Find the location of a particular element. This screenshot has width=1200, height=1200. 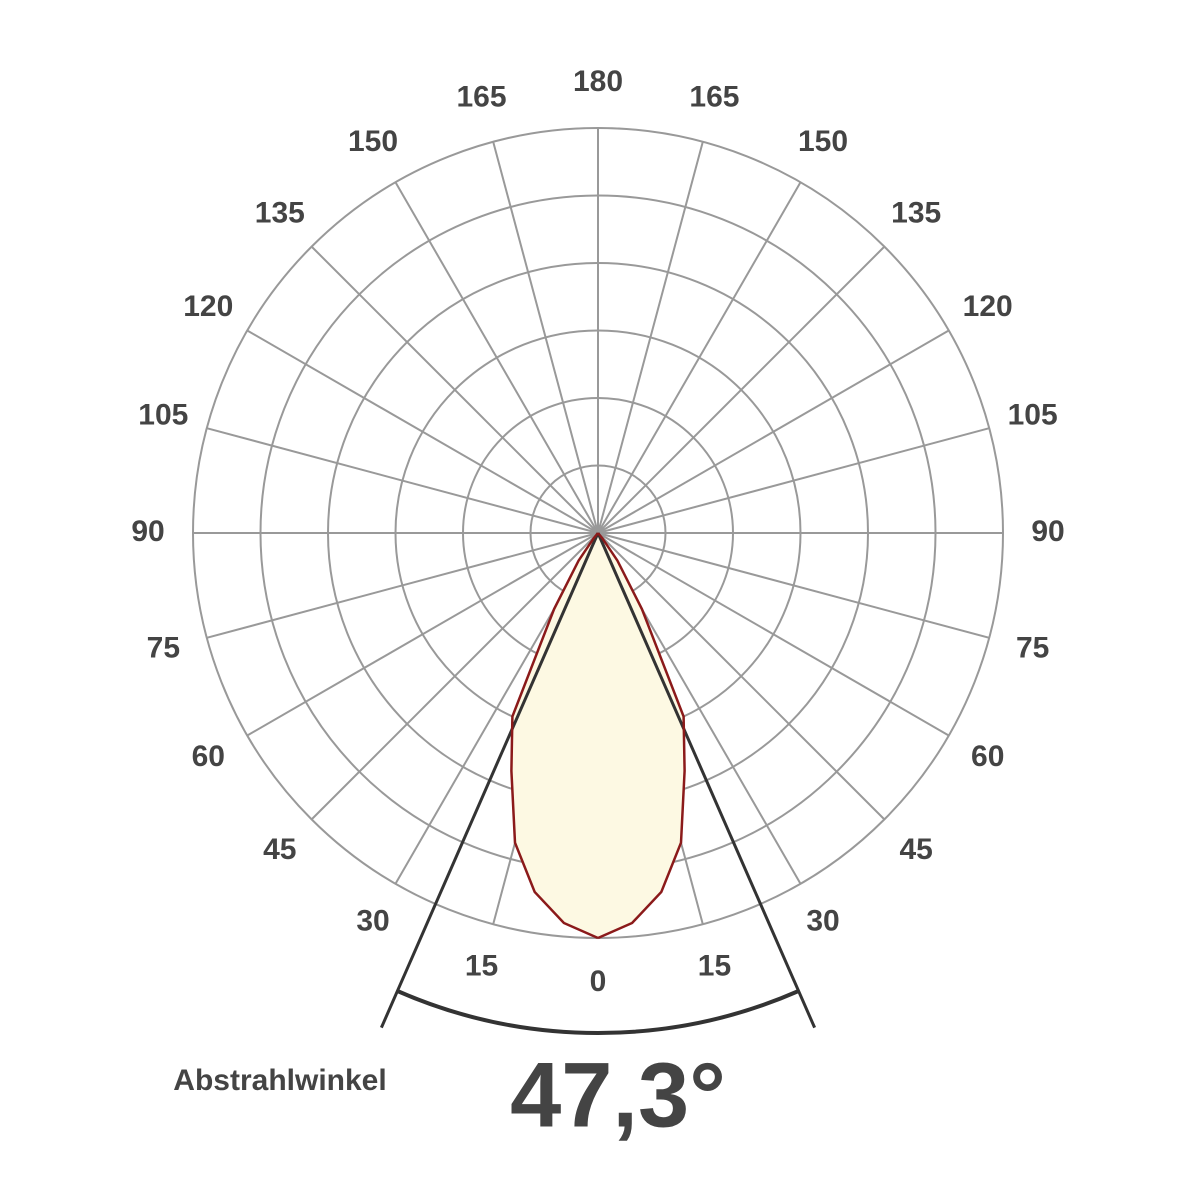

beam-angle-label: 47,3° is located at coordinates (618, 1095).